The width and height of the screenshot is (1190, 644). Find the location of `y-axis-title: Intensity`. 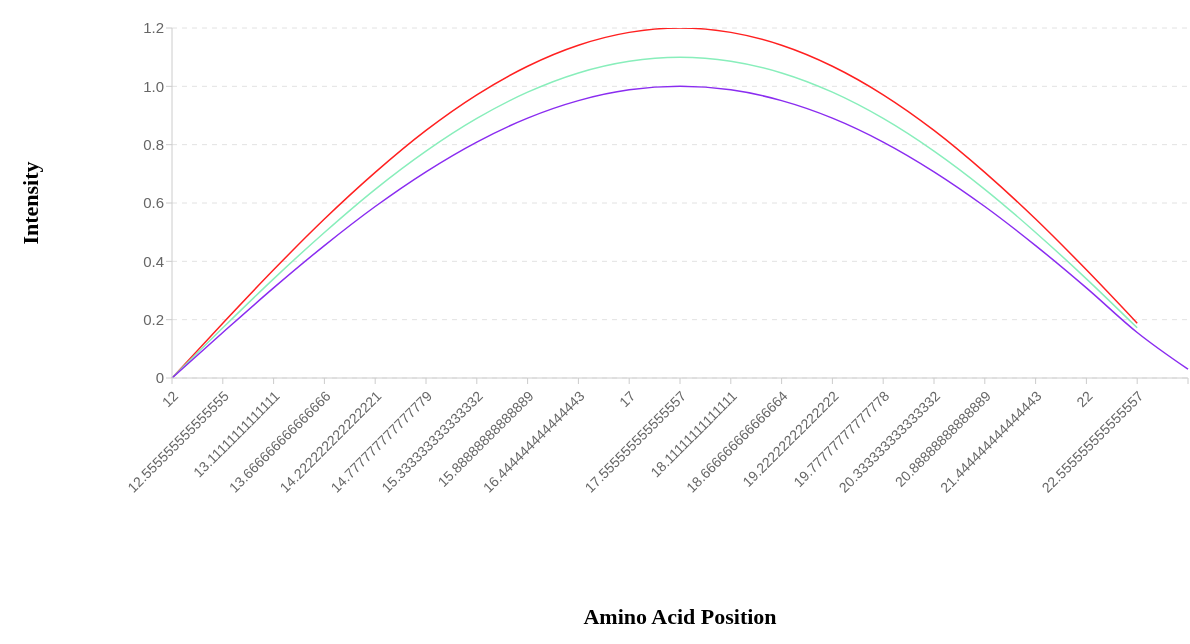

y-axis-title: Intensity is located at coordinates (30, 203).